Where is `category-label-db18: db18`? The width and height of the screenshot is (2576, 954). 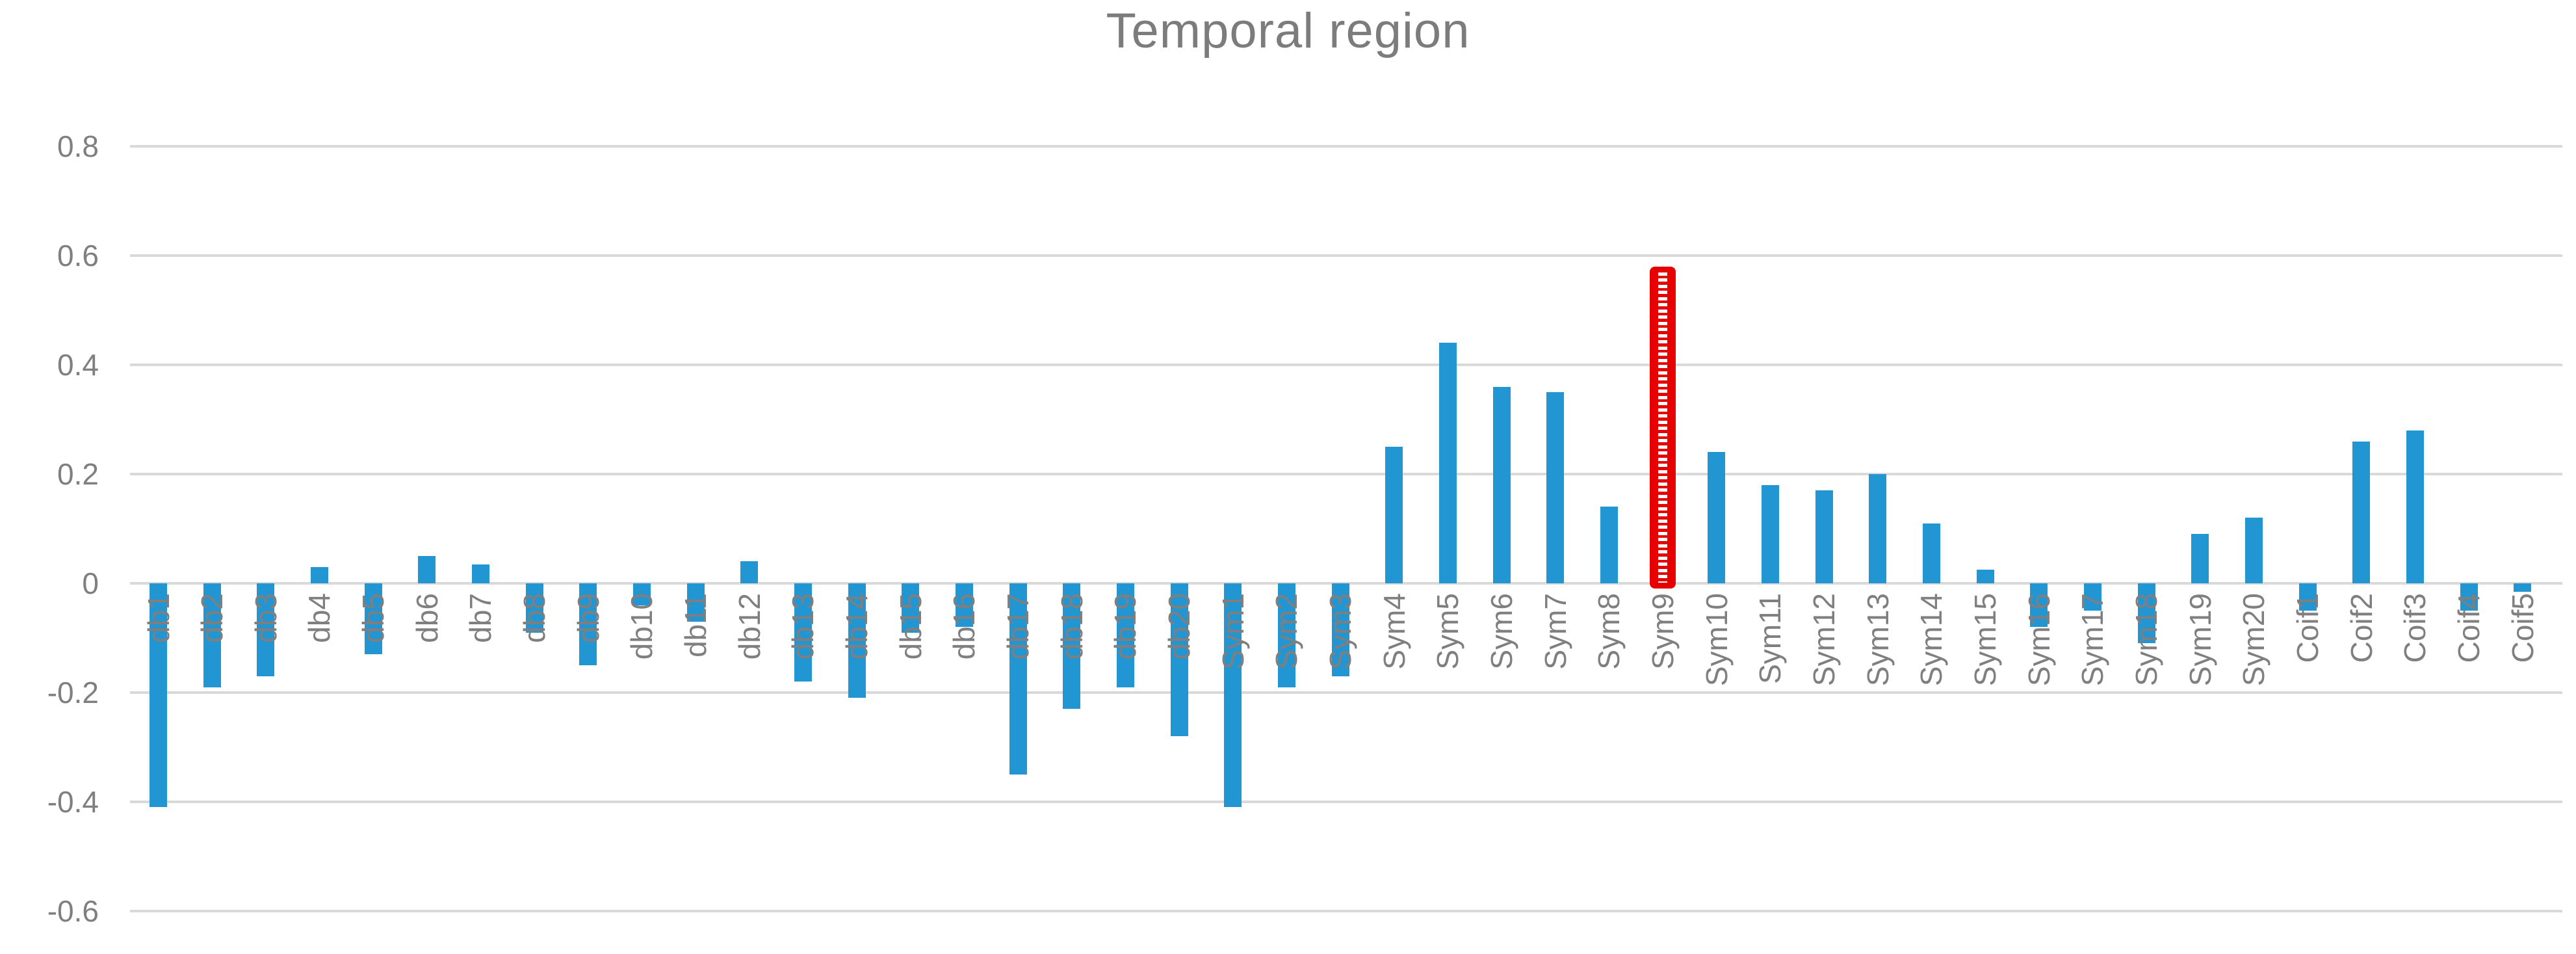 category-label-db18: db18 is located at coordinates (1071, 626).